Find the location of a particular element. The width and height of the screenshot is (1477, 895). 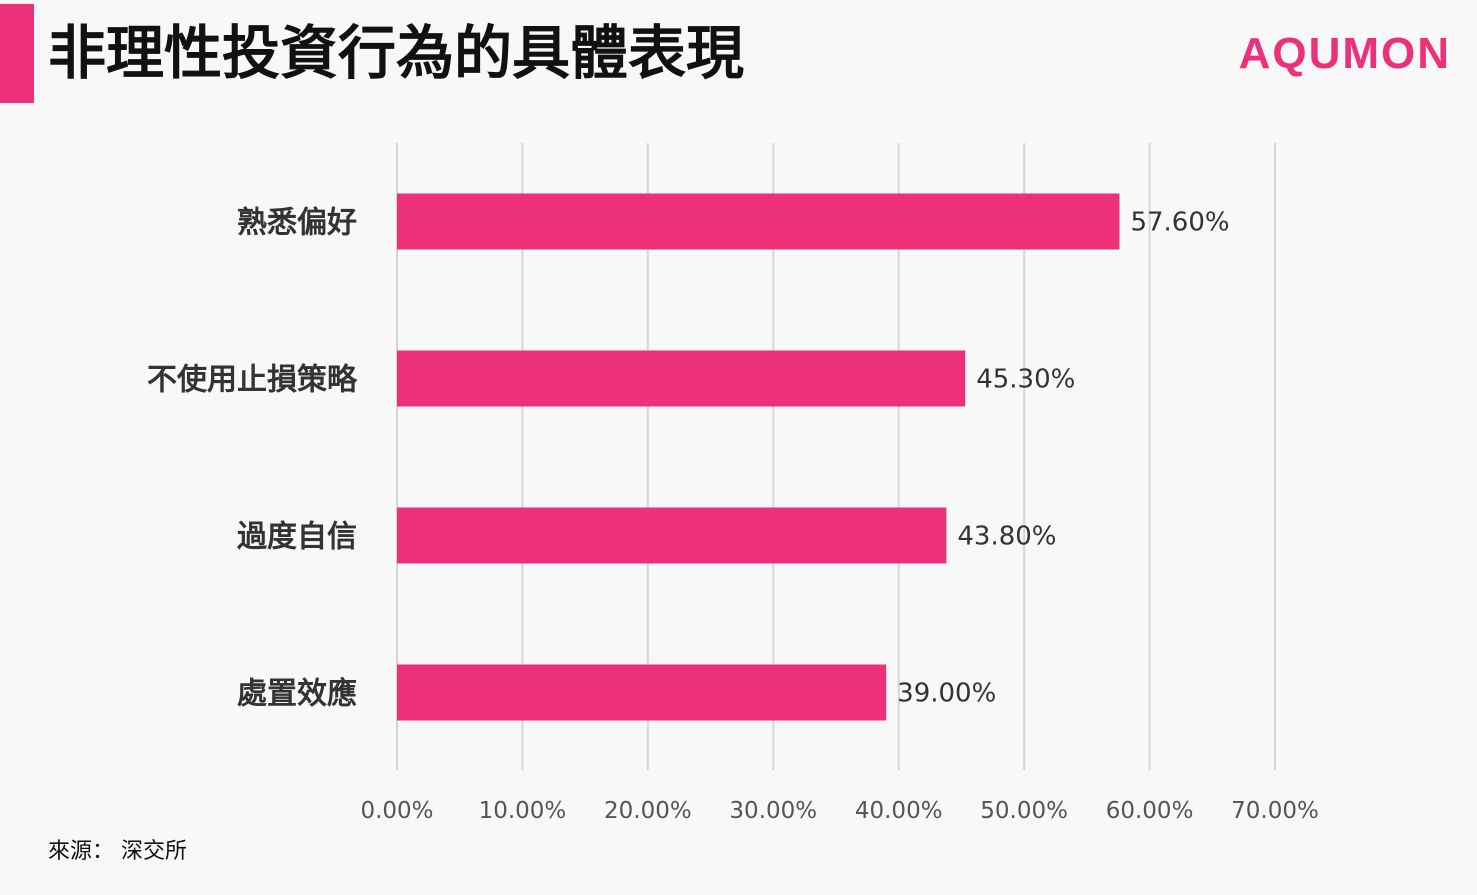

x-tick-label: 70.00% is located at coordinates (1275, 811).